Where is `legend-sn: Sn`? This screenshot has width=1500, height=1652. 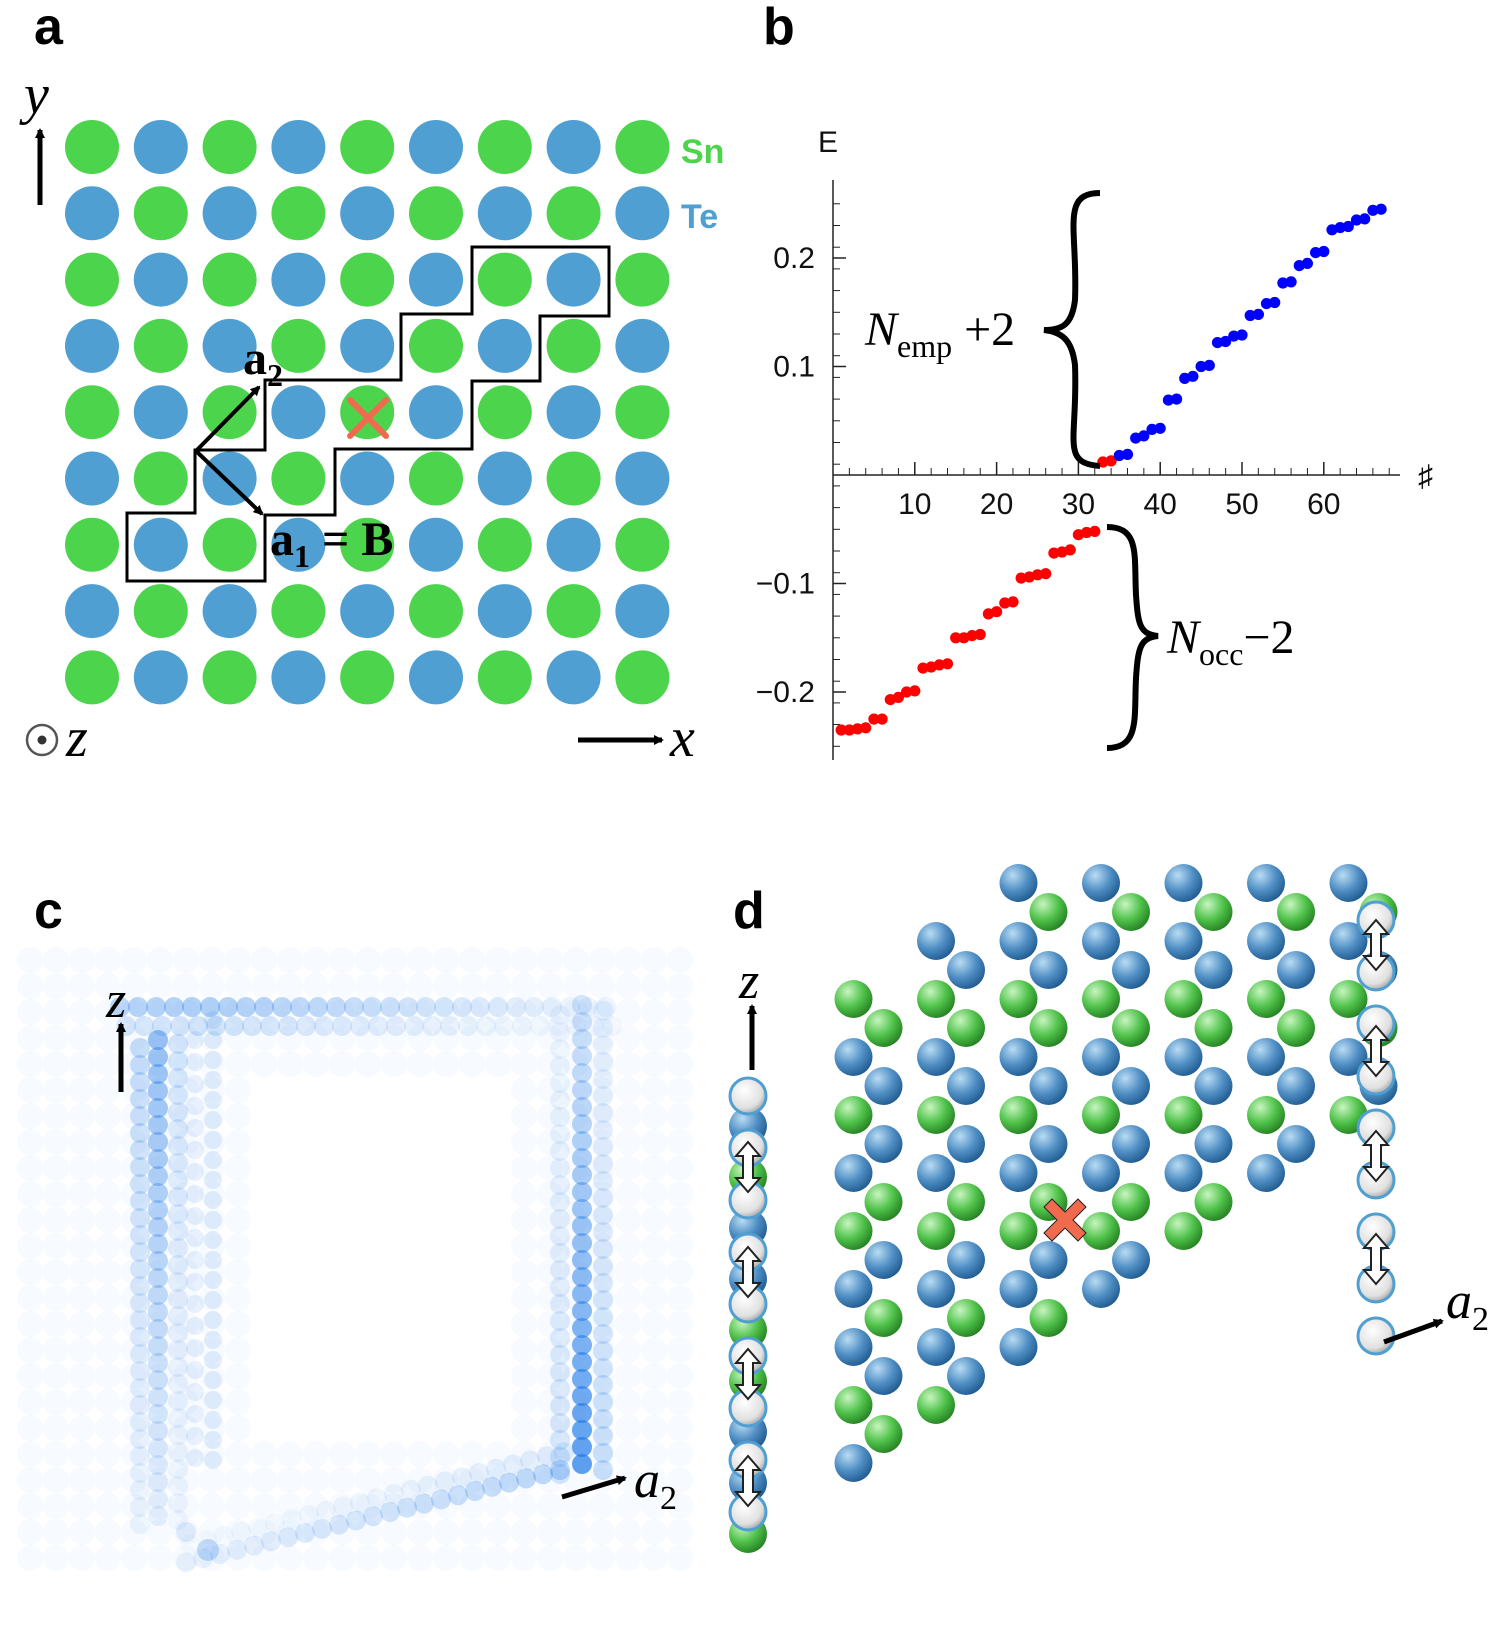
legend-sn: Sn is located at coordinates (702, 152).